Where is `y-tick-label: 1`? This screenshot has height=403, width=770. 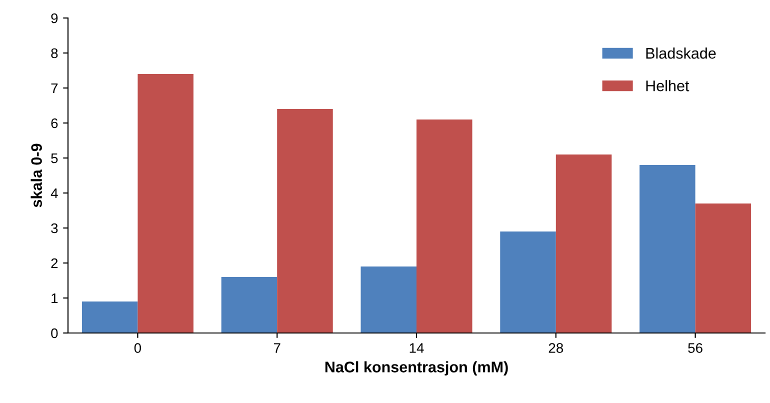 y-tick-label: 1 is located at coordinates (55, 298).